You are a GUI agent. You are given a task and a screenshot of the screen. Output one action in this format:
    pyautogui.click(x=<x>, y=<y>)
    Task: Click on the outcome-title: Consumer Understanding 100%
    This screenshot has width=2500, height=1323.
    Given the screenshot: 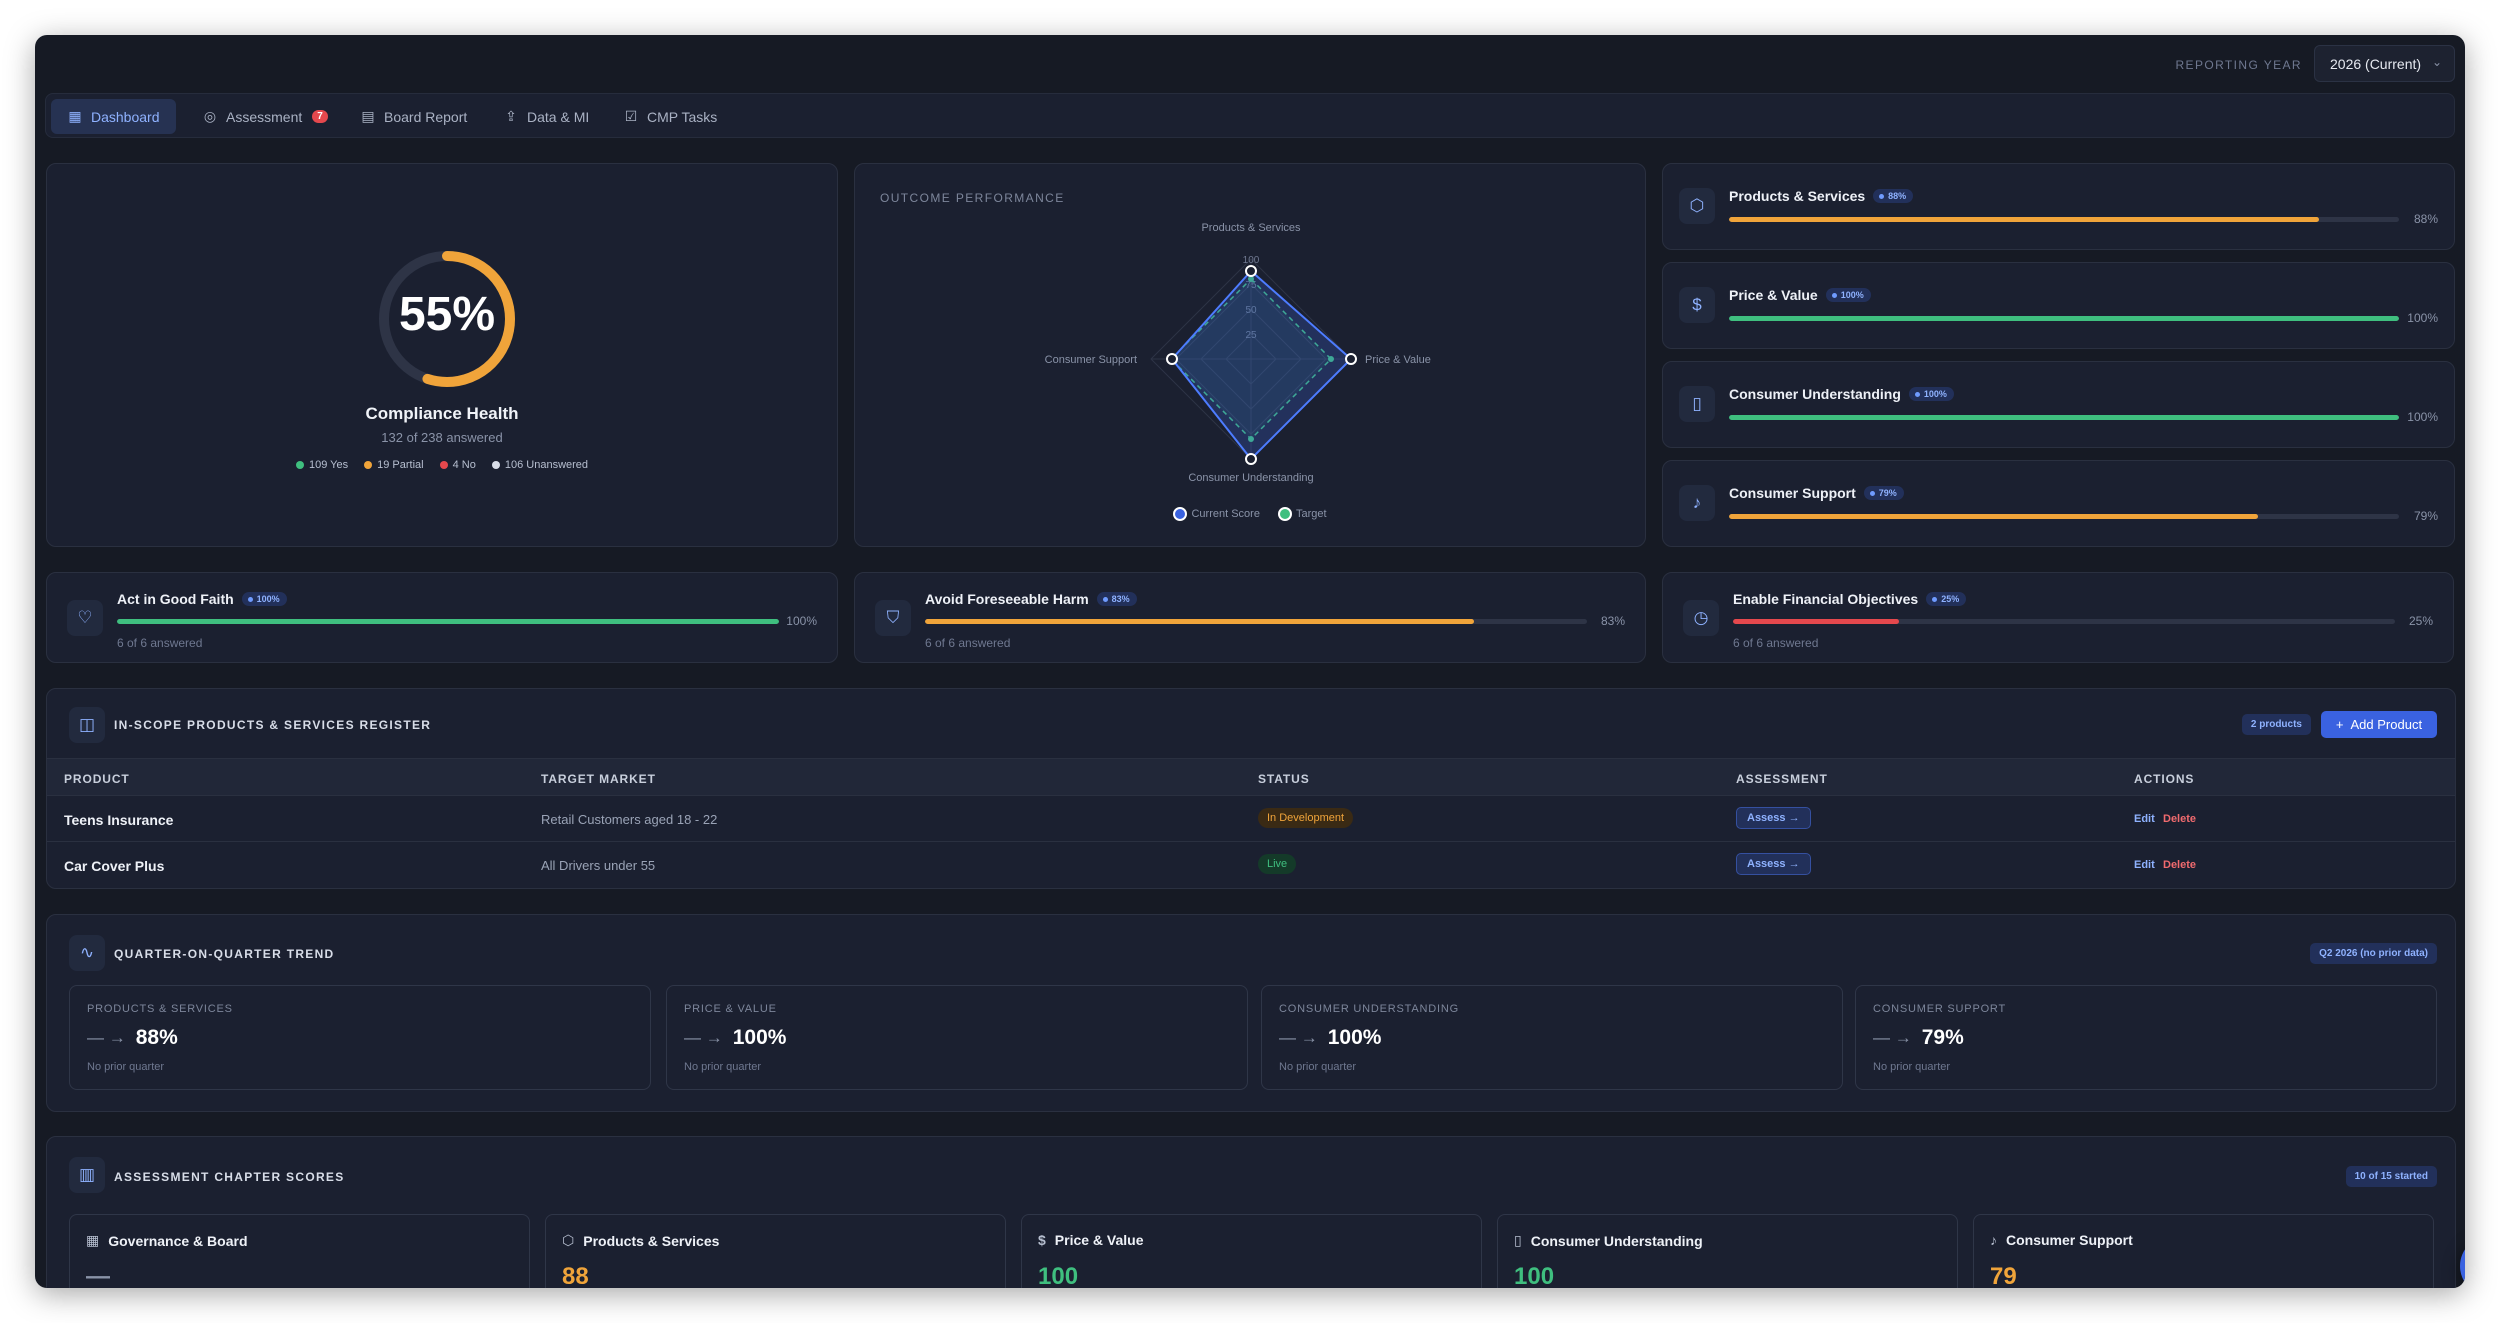 What is the action you would take?
    pyautogui.click(x=1841, y=394)
    